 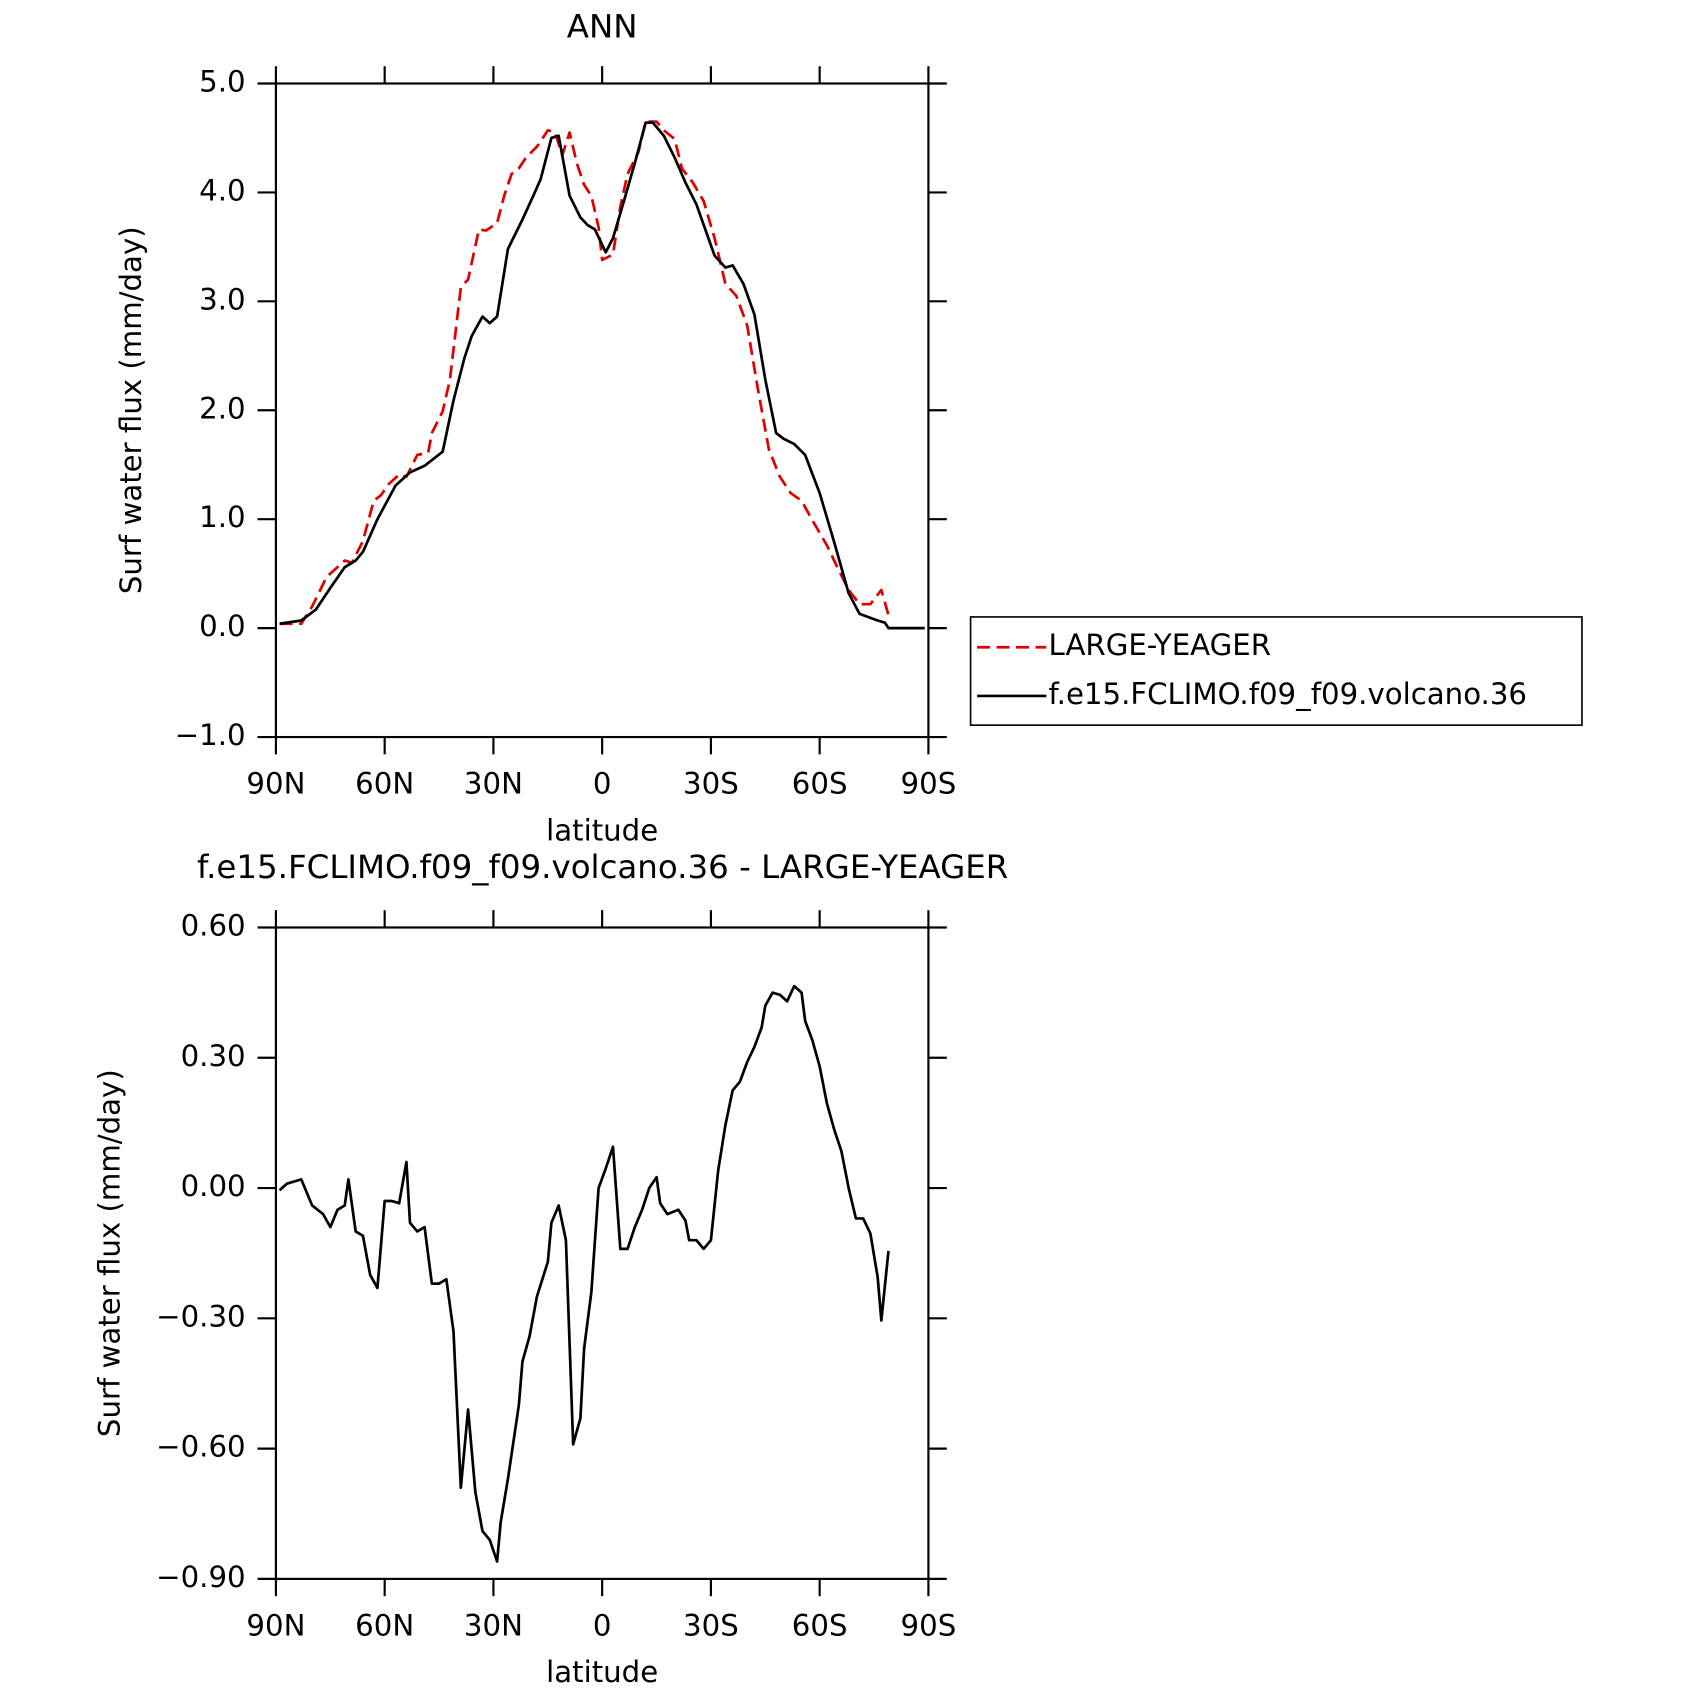 I want to click on y-tick-label: 1.0, so click(x=222, y=517).